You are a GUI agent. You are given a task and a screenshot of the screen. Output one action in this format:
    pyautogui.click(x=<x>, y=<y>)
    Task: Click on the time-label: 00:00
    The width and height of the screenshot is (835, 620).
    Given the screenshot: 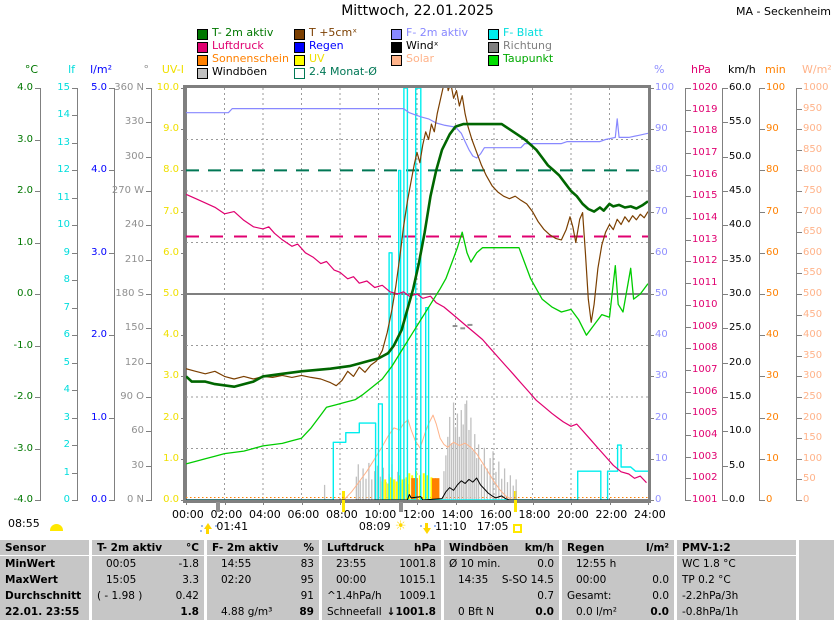 What is the action you would take?
    pyautogui.click(x=188, y=514)
    